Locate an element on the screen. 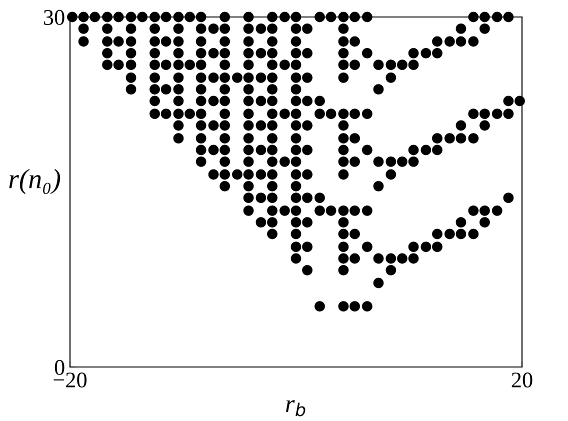 This screenshot has width=568, height=421. y-tick-label: 30 is located at coordinates (54, 17).